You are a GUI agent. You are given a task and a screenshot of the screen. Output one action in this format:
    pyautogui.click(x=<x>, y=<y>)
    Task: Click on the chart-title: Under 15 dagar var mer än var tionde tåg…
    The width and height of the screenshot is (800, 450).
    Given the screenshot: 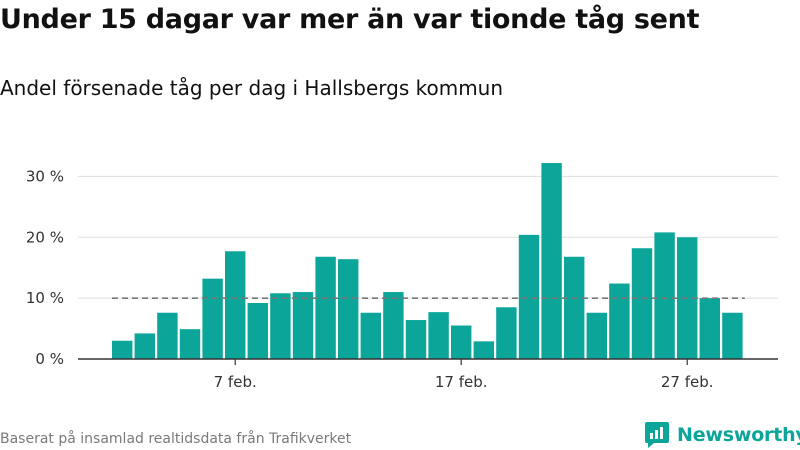 What is the action you would take?
    pyautogui.click(x=350, y=19)
    